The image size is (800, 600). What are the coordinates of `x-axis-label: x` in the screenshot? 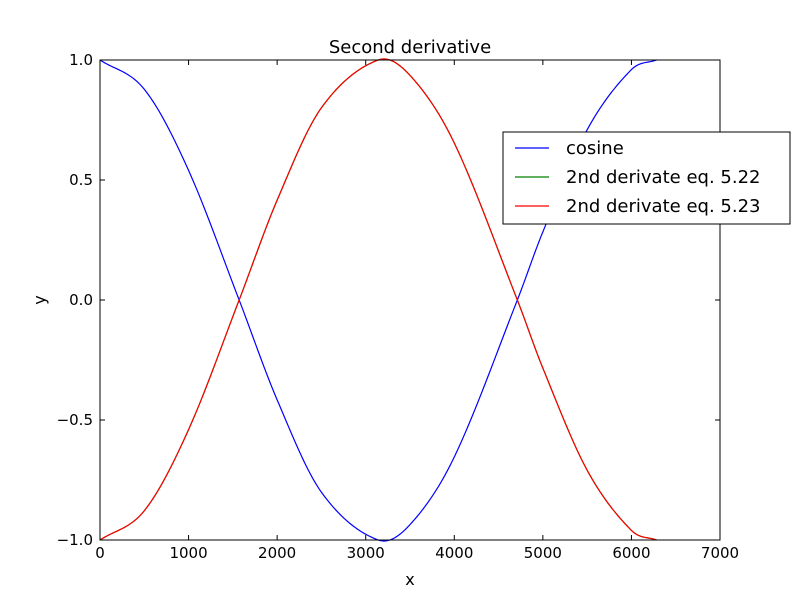 It's located at (409, 579).